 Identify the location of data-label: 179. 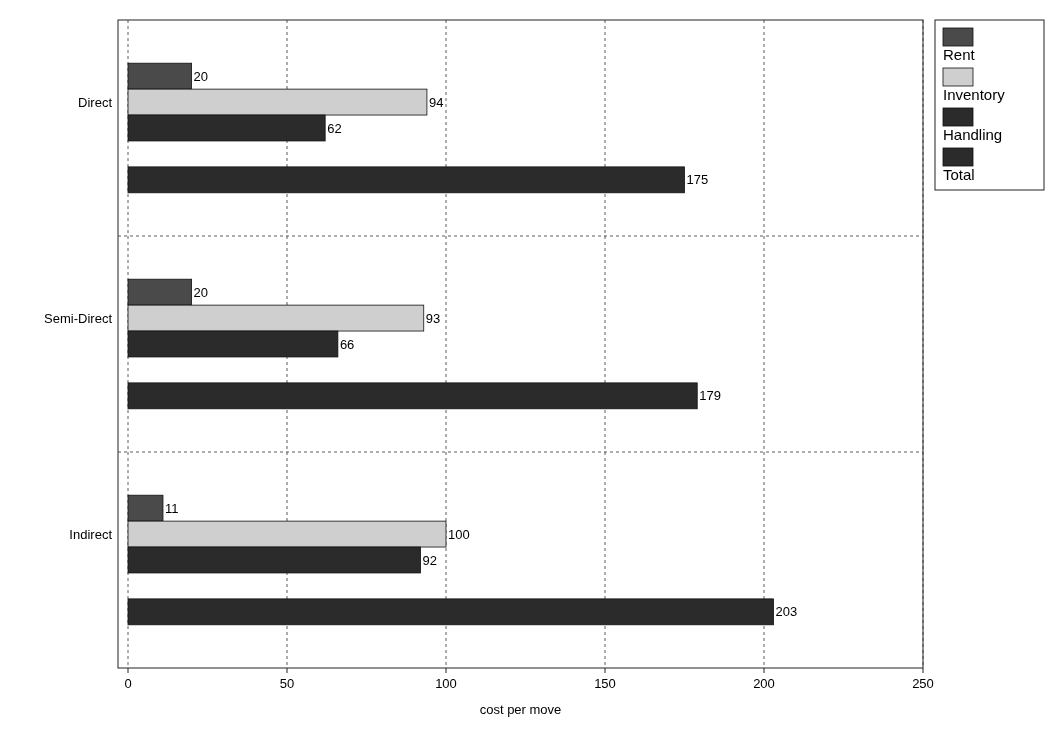
(710, 396).